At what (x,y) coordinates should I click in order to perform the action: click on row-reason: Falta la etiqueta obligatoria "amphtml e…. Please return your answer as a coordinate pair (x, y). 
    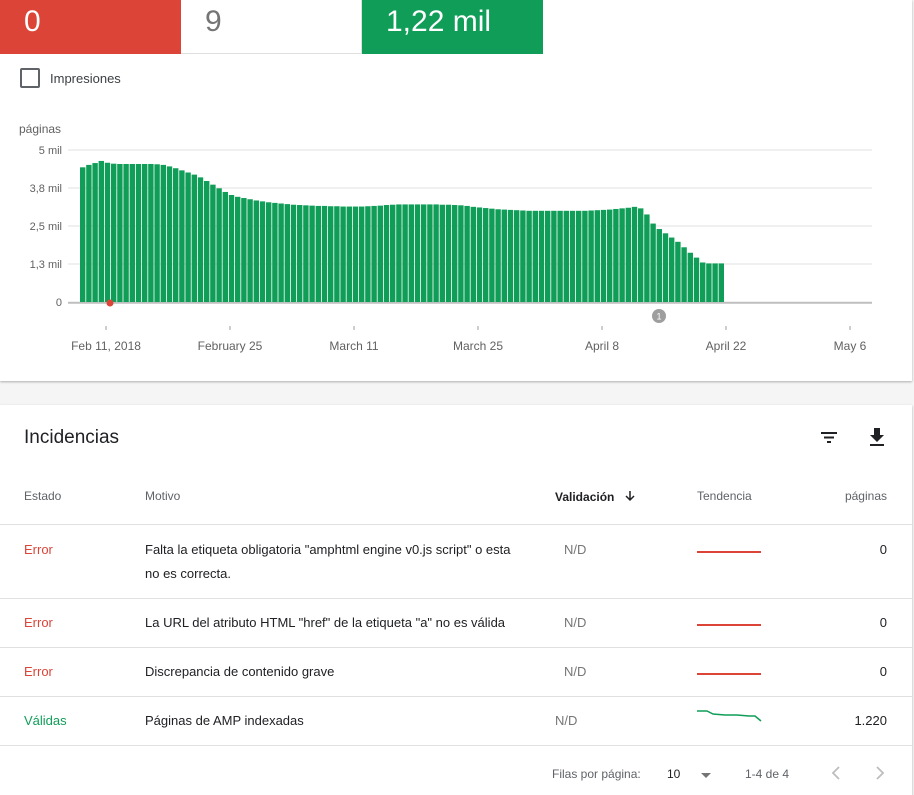
    Looking at the image, I should click on (328, 561).